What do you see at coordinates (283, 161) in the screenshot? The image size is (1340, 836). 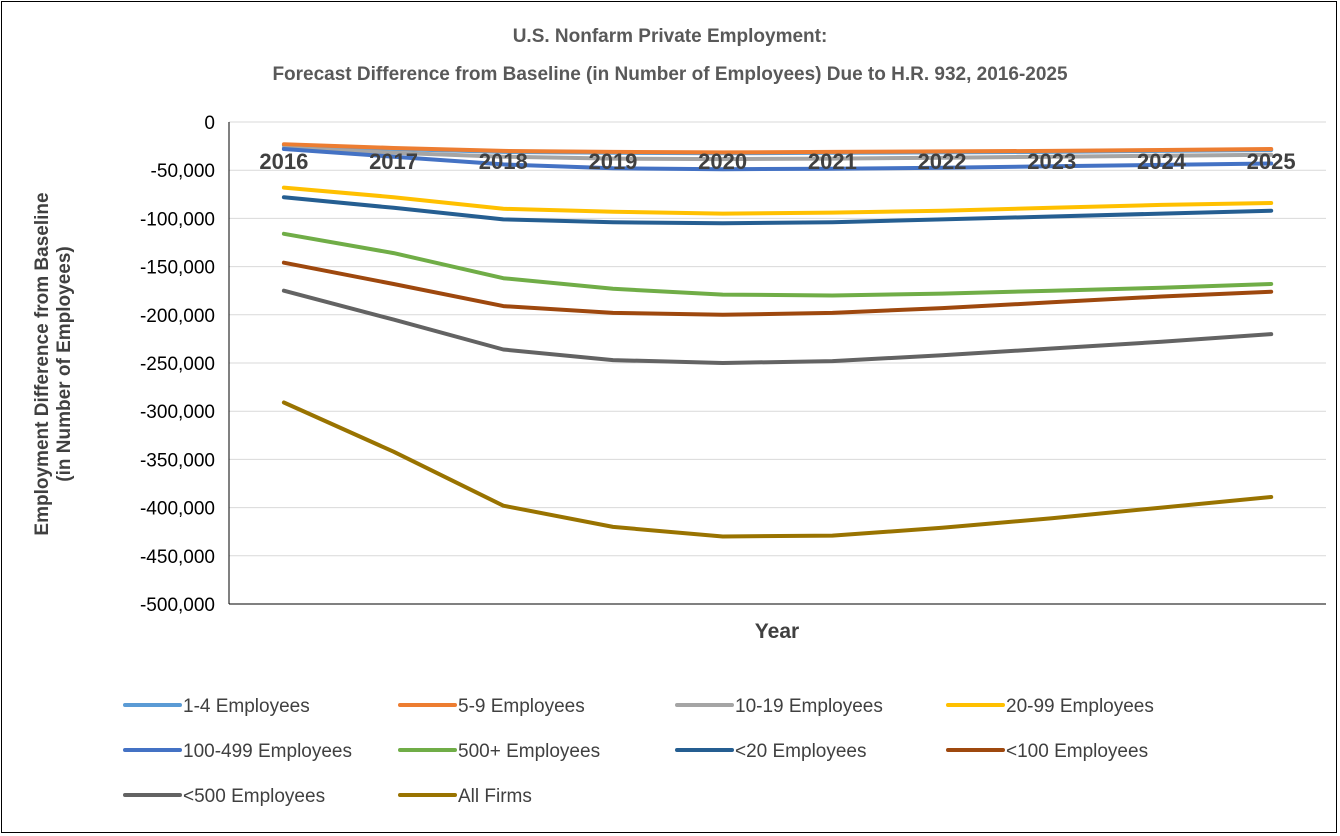 I see `x-tick-label: 2016` at bounding box center [283, 161].